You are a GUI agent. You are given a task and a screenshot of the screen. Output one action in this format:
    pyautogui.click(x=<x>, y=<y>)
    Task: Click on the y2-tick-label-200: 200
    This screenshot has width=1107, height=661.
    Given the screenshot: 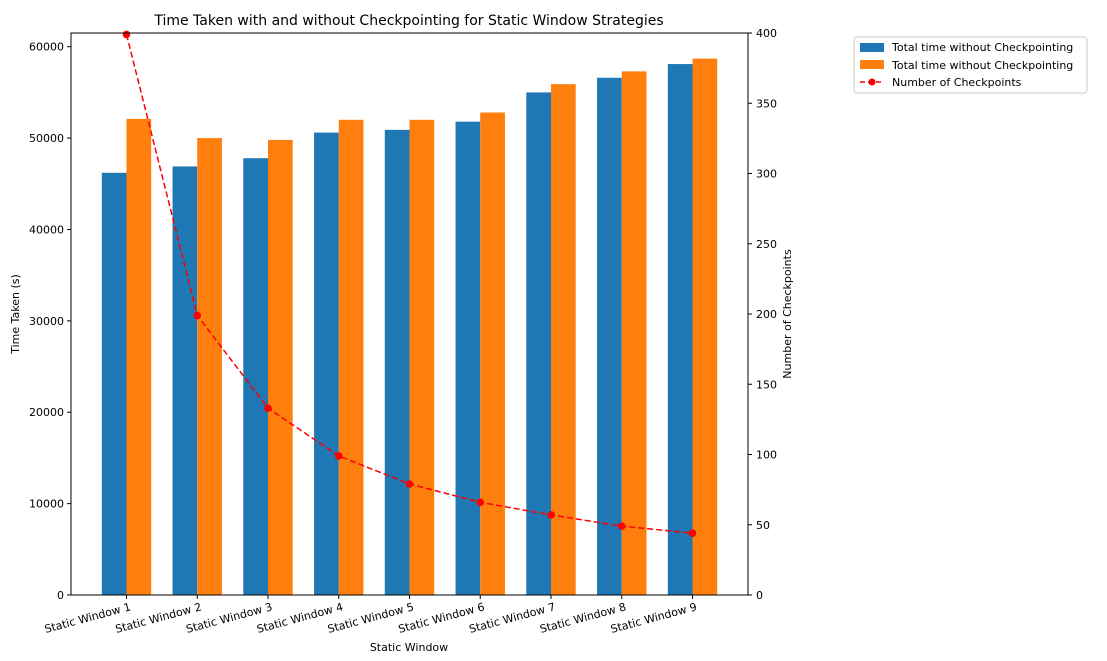 What is the action you would take?
    pyautogui.click(x=766, y=314)
    